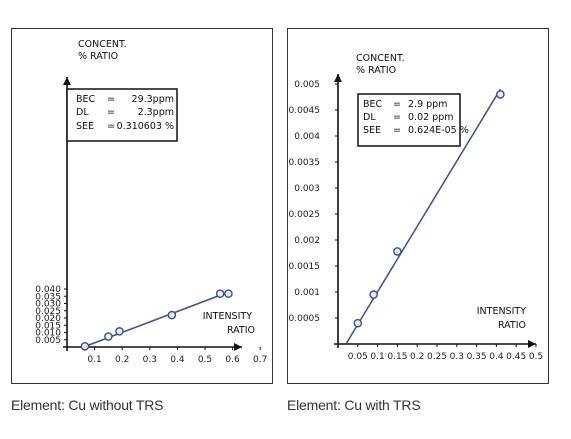 The width and height of the screenshot is (571, 439). What do you see at coordinates (305, 267) in the screenshot?
I see `y-tick-label: 0.0015` at bounding box center [305, 267].